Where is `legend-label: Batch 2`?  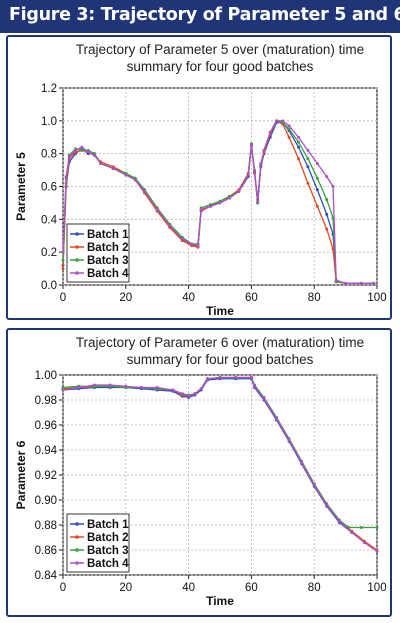
legend-label: Batch 2 is located at coordinates (108, 248).